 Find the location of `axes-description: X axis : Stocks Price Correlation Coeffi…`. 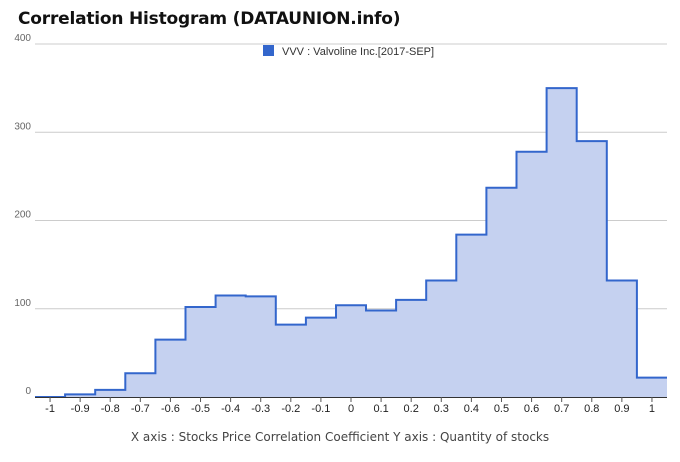

axes-description: X axis : Stocks Price Correlation Coeffi… is located at coordinates (340, 437).